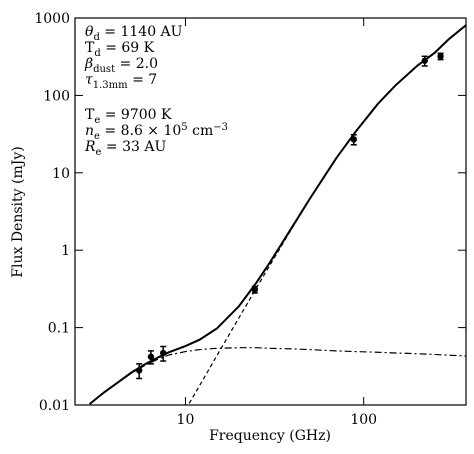 The height and width of the screenshot is (454, 474). What do you see at coordinates (133, 147) in the screenshot?
I see `annotation-text: = 33 AU` at bounding box center [133, 147].